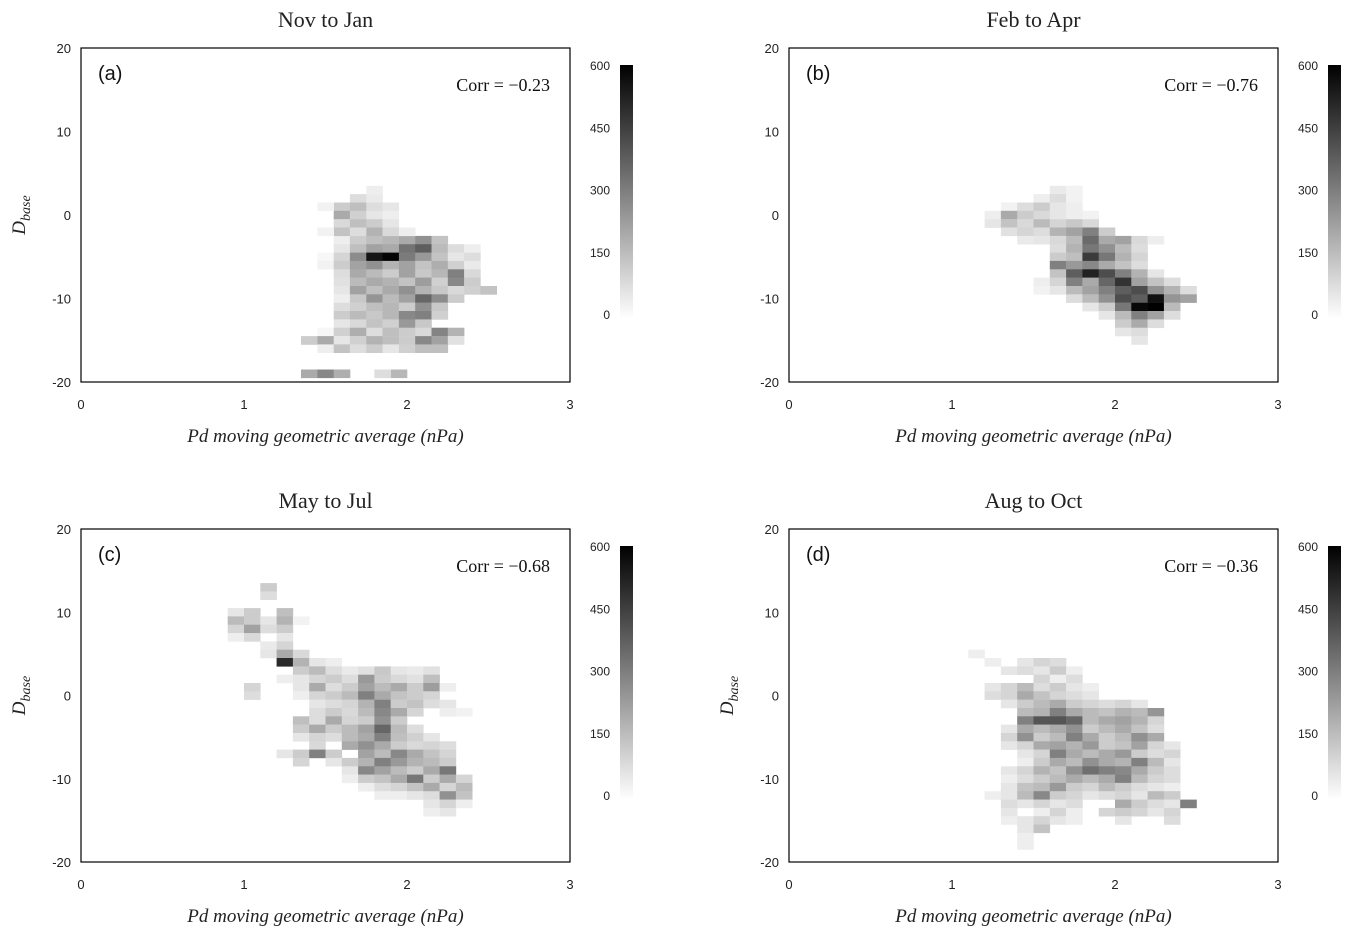 The width and height of the screenshot is (1346, 926). What do you see at coordinates (772, 612) in the screenshot?
I see `y-tick-label: 10` at bounding box center [772, 612].